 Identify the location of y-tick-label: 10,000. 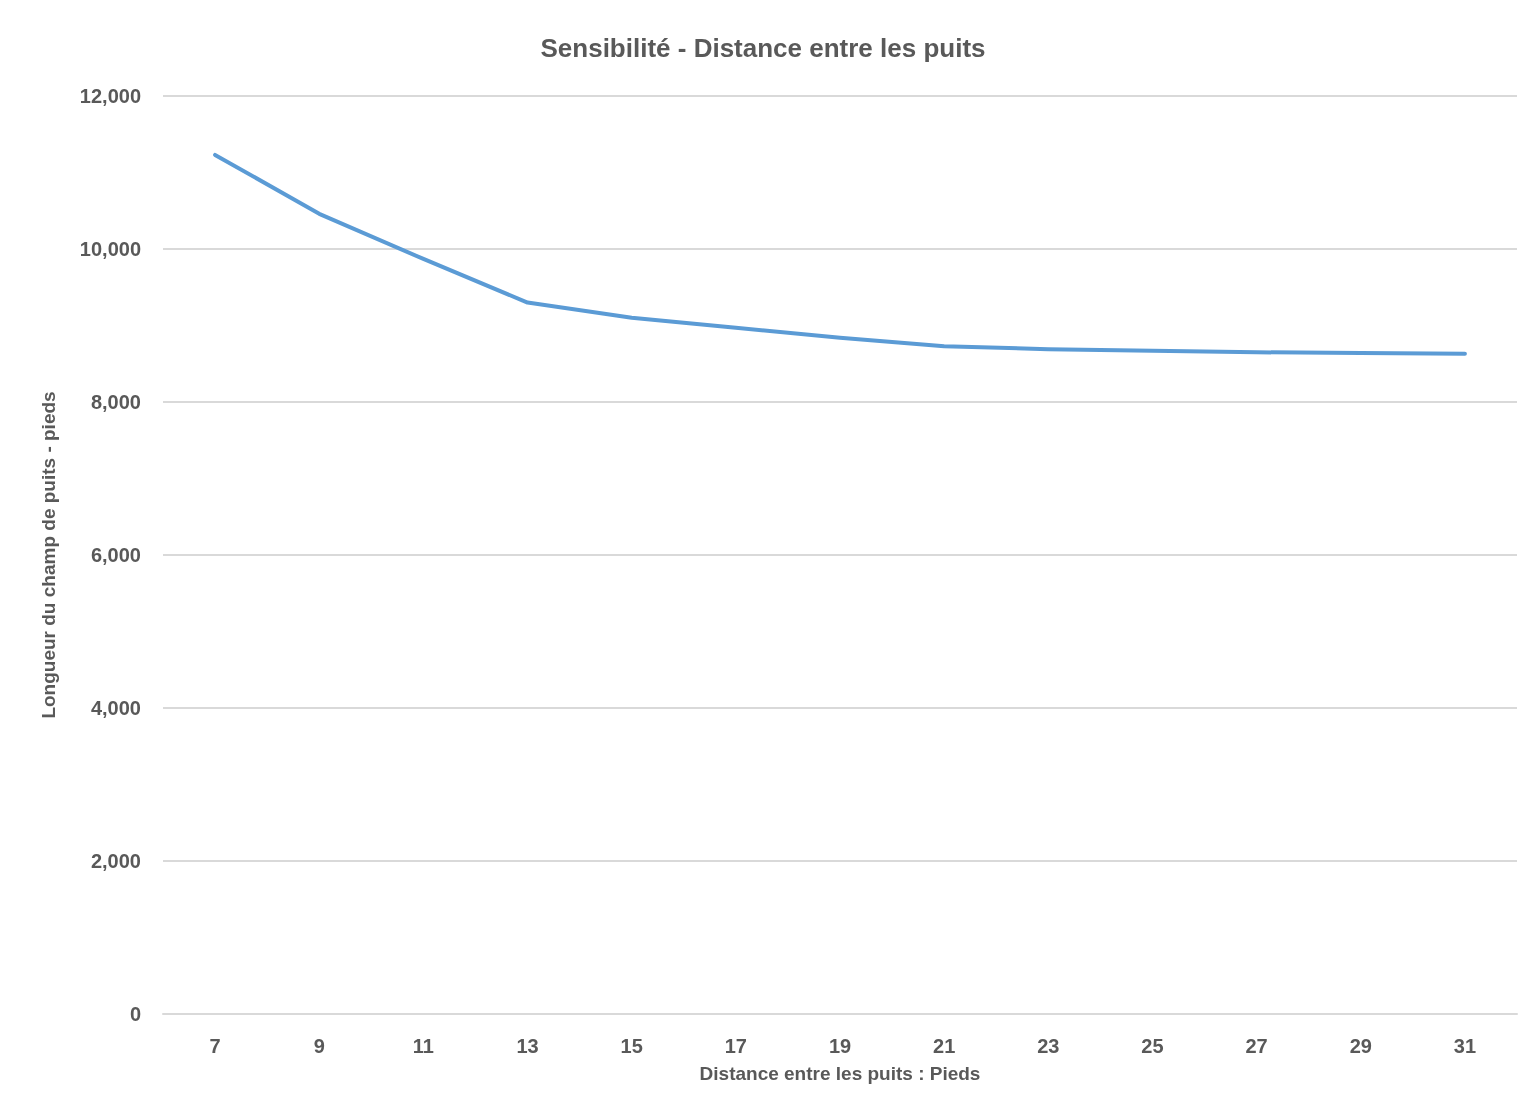
(110, 249).